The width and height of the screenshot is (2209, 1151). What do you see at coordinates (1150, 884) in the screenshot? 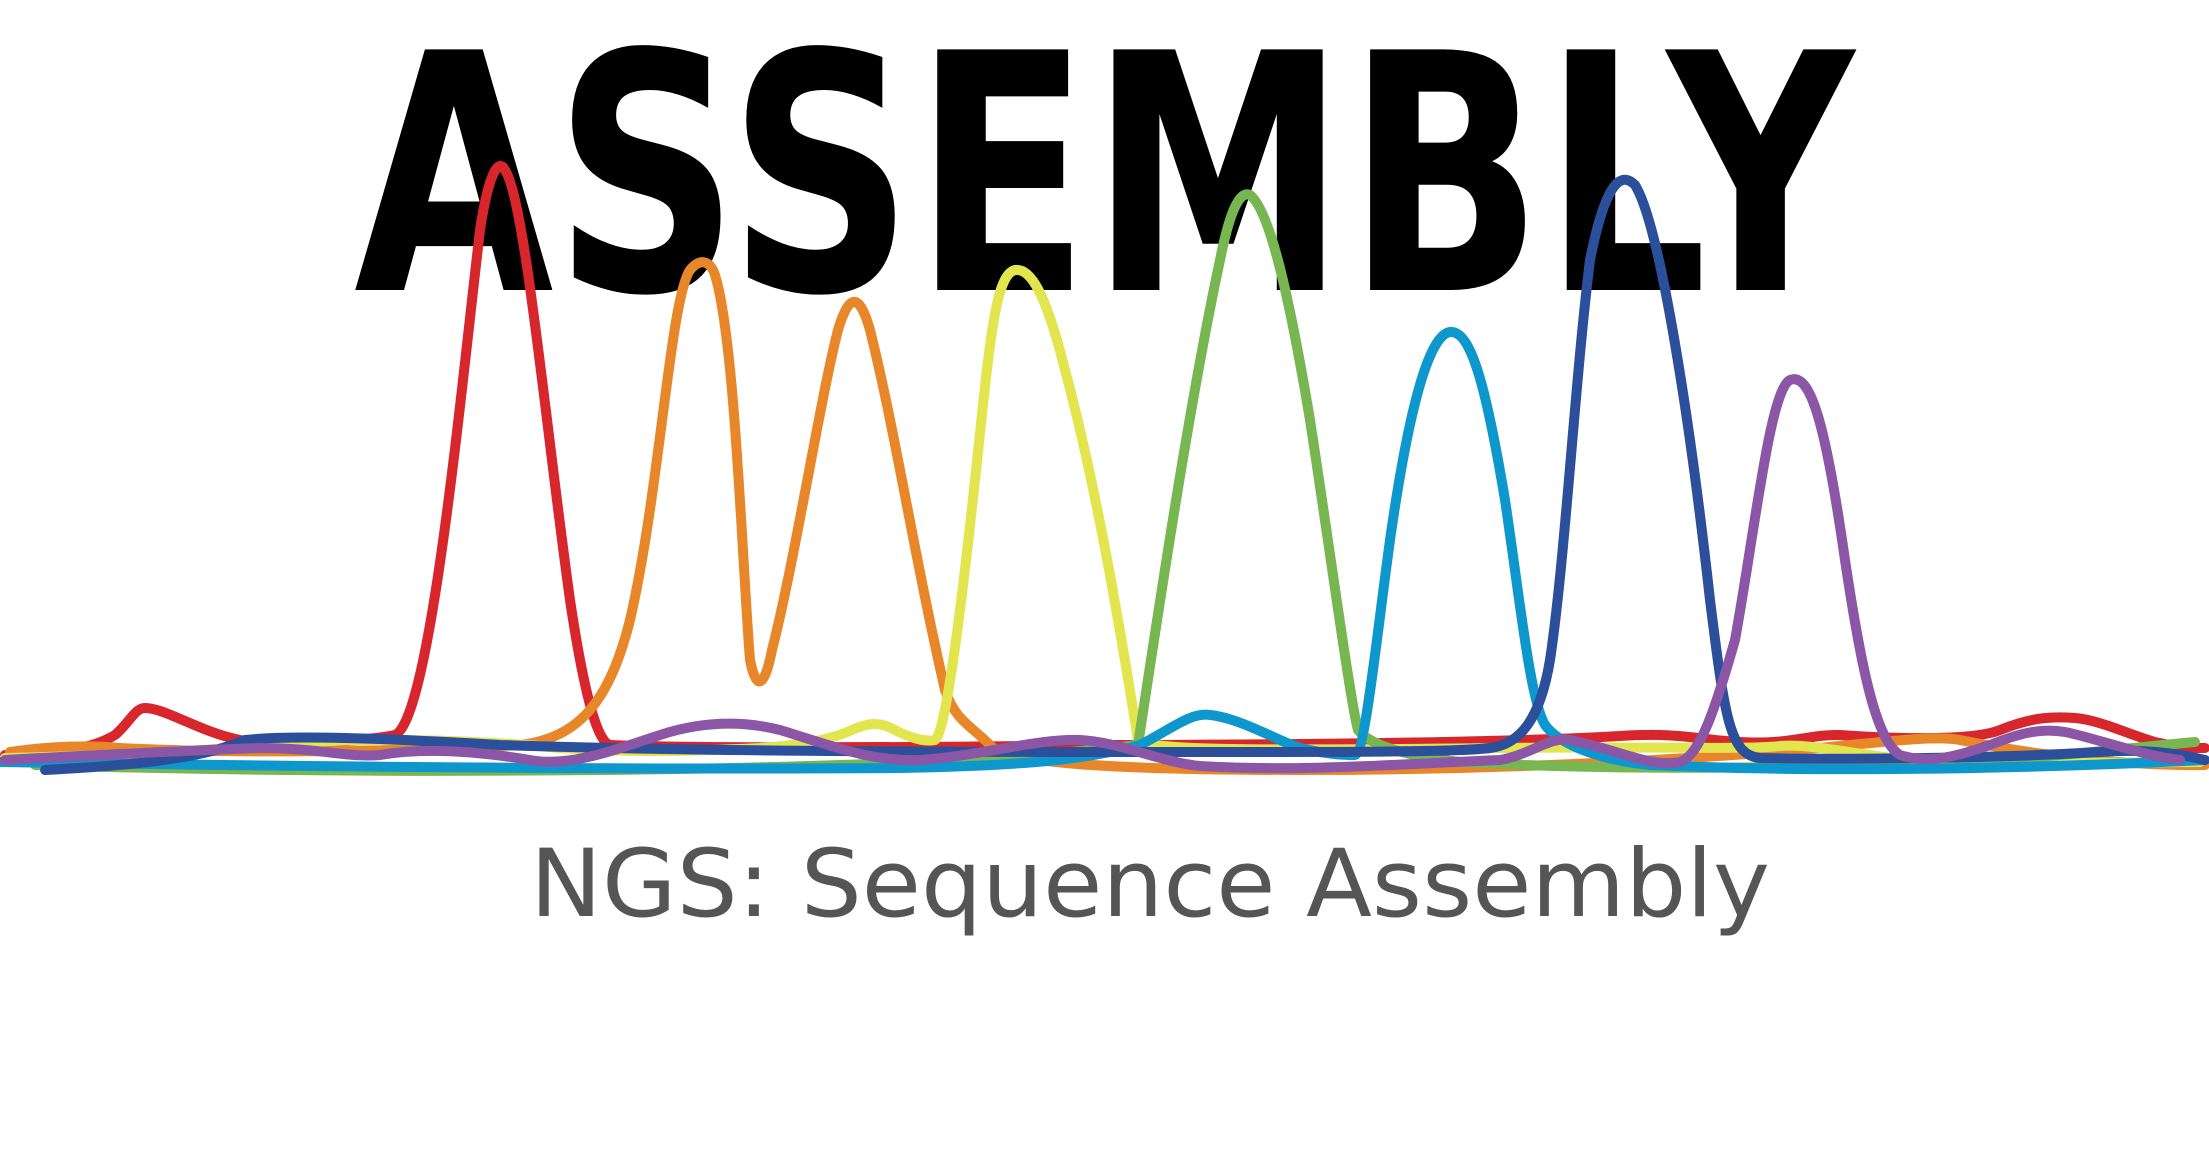
I see `subtitle-text: NGS: Sequence Assembly` at bounding box center [1150, 884].